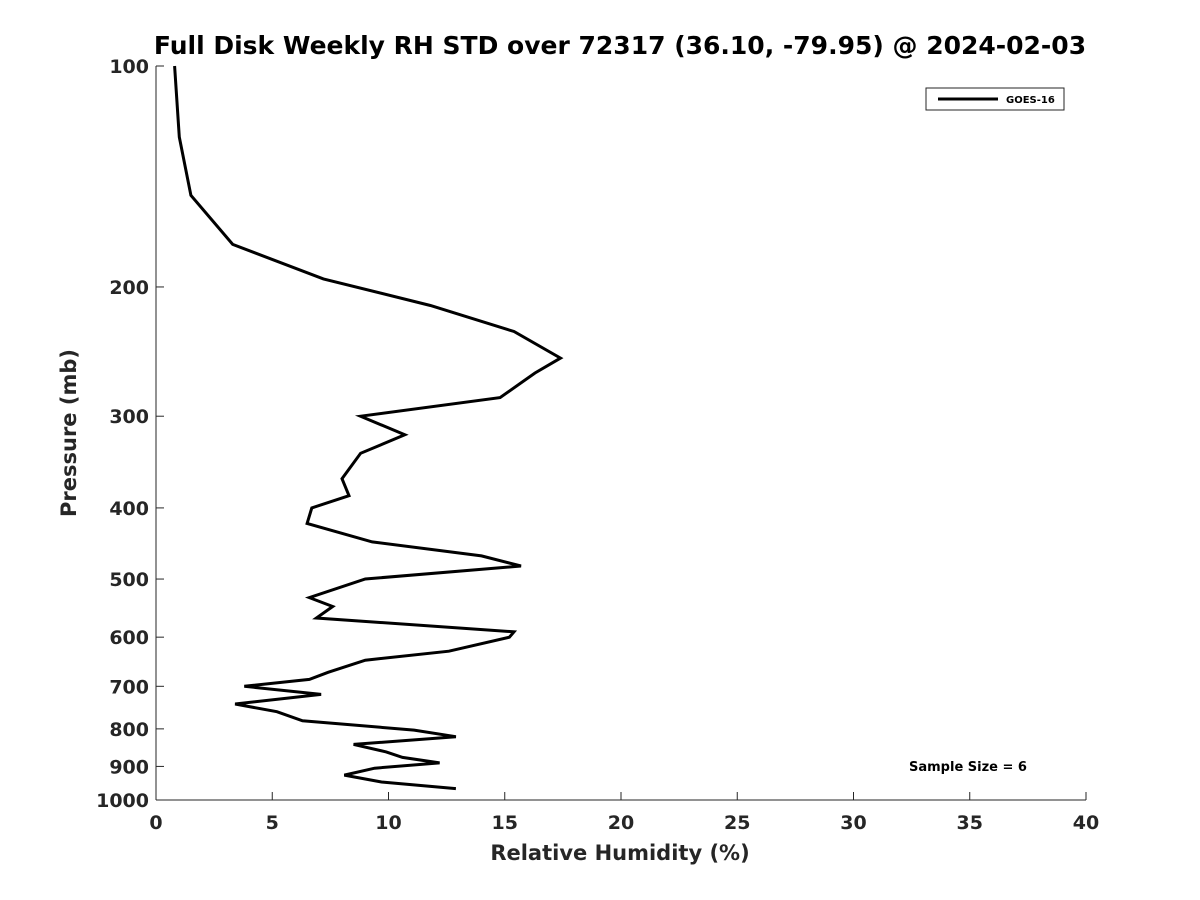 This screenshot has height=900, width=1200. I want to click on x-tick-label: 0, so click(155, 823).